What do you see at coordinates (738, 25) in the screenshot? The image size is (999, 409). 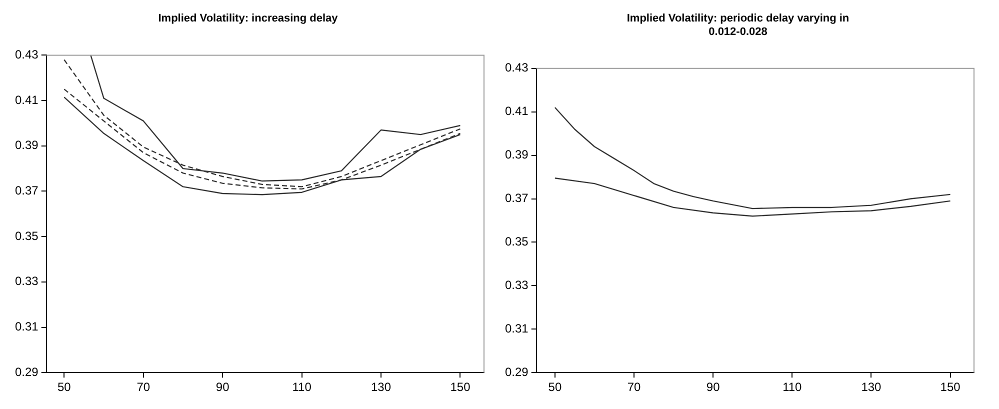 I see `chart-title: Implied Volatility: periodic delay varying in 0.012-0.028` at bounding box center [738, 25].